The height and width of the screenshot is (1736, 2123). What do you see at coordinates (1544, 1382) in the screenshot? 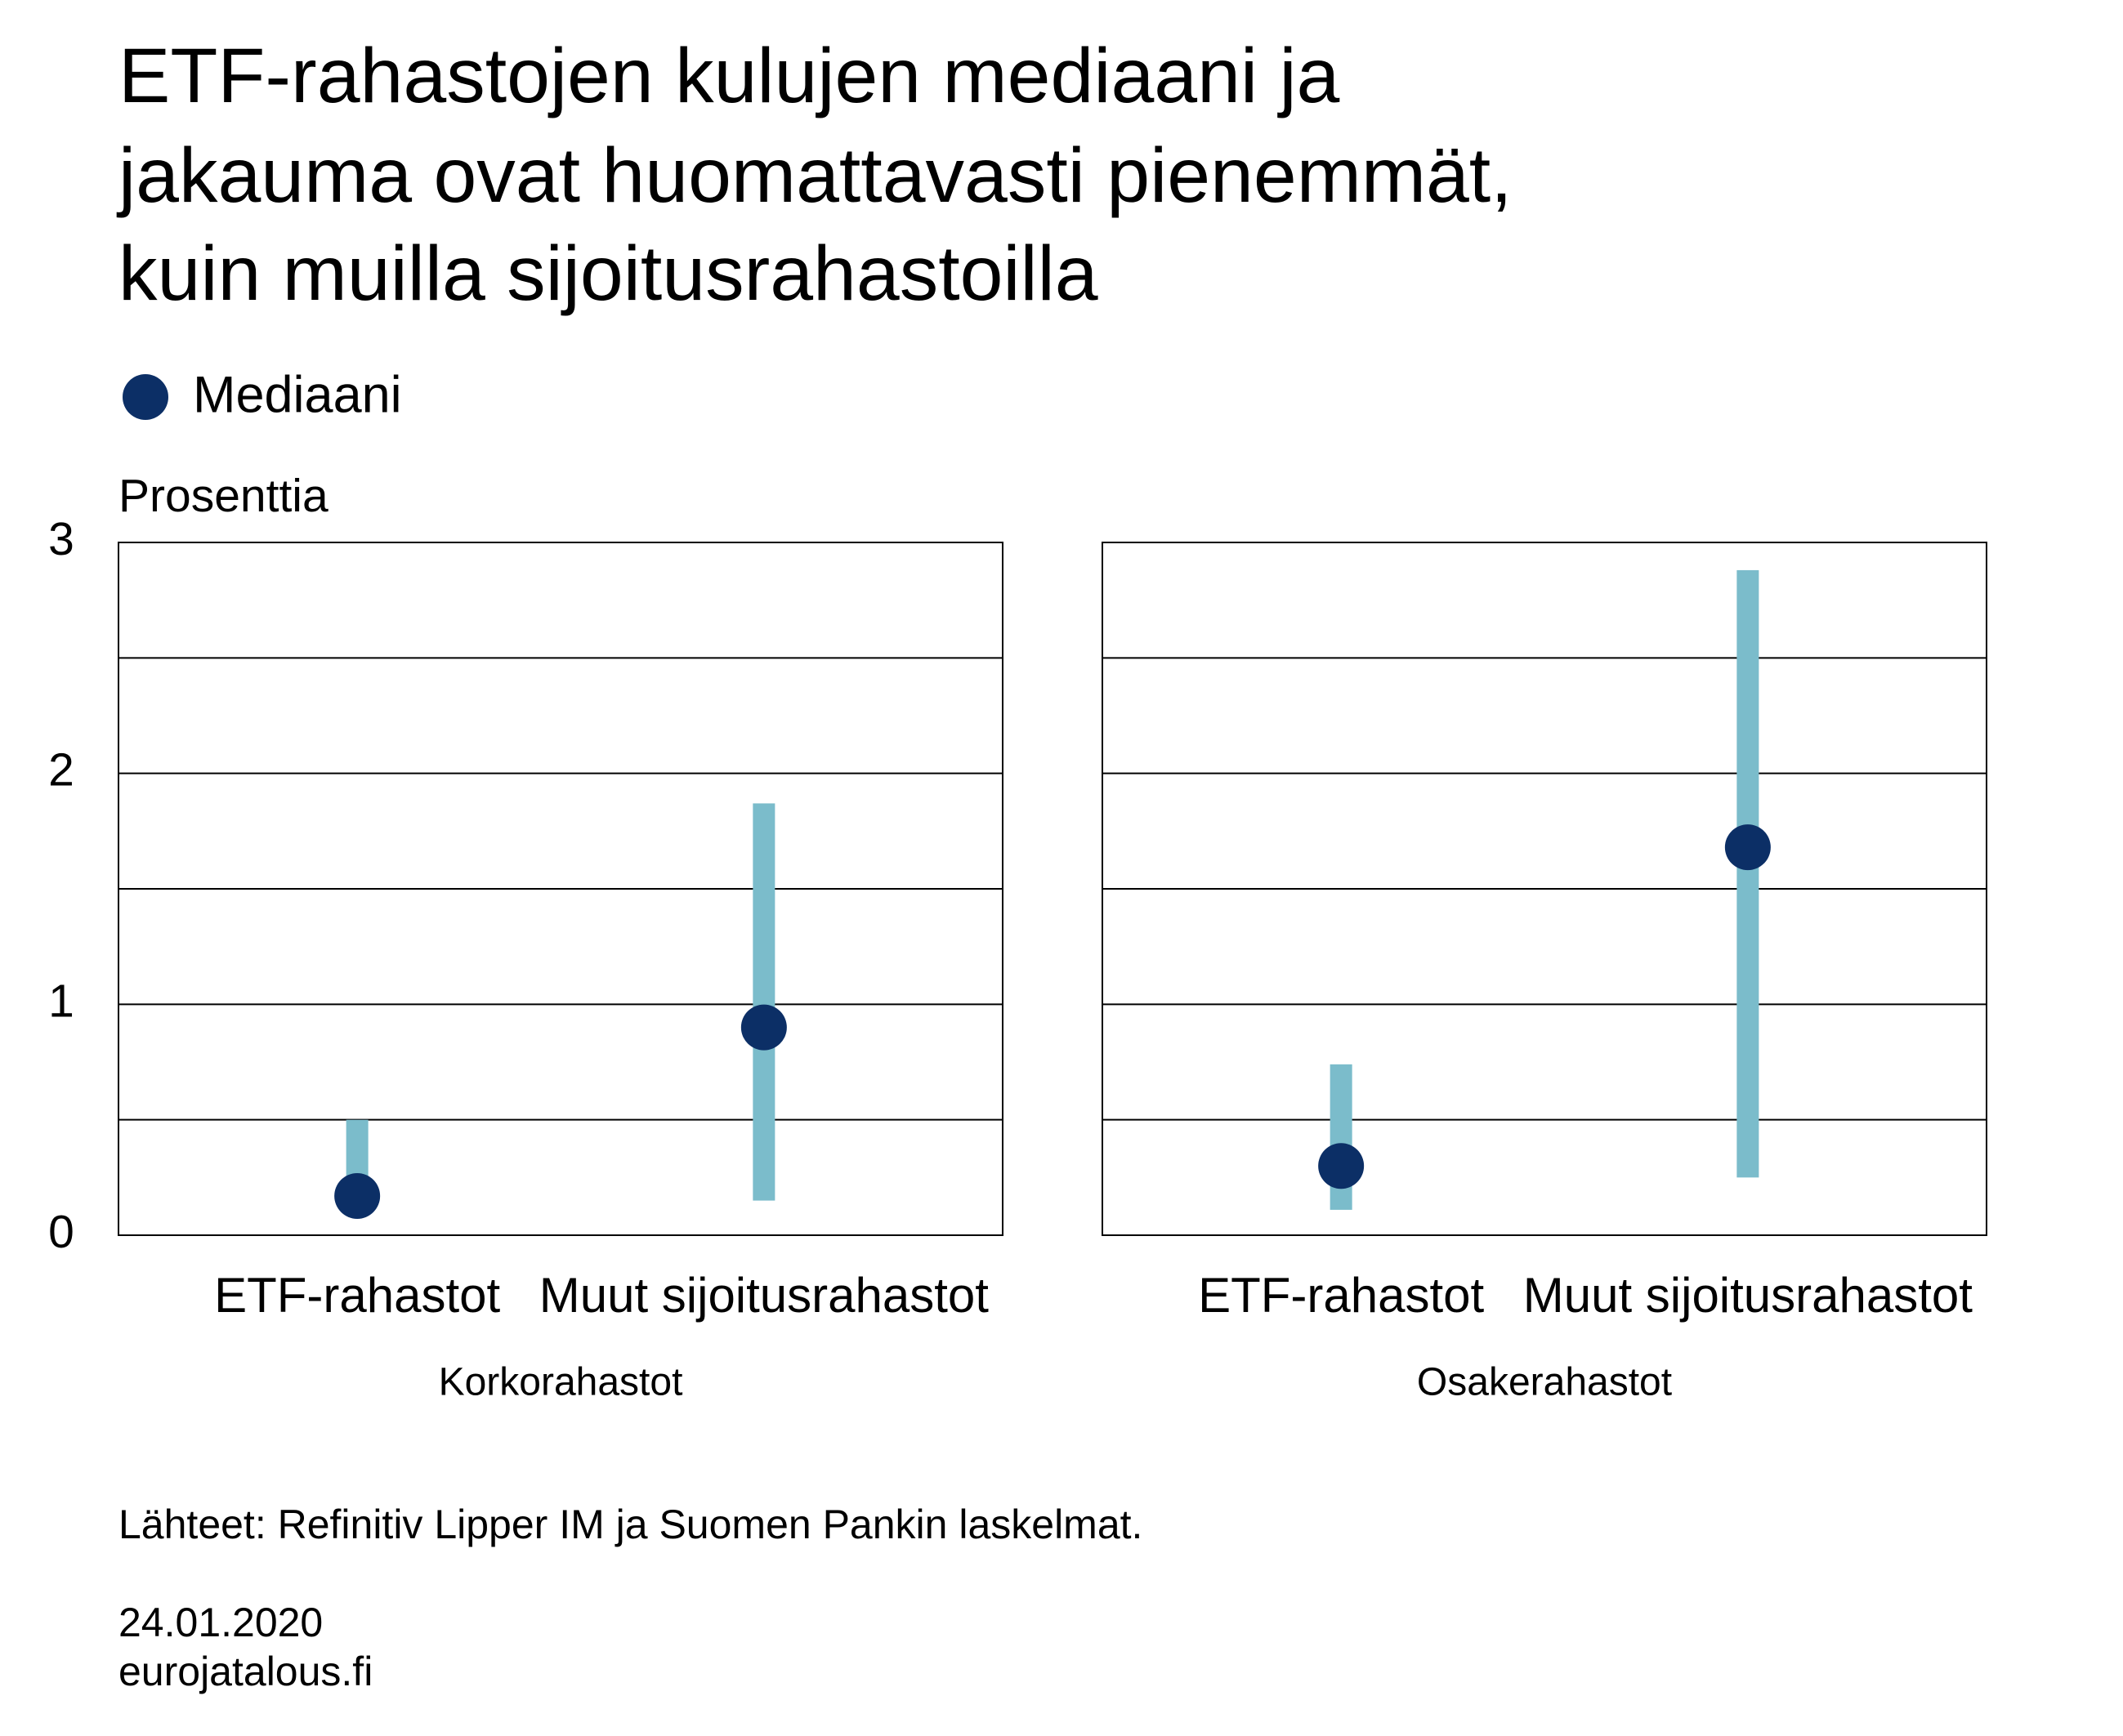
I see `x-axis-label: Osakerahastot` at bounding box center [1544, 1382].